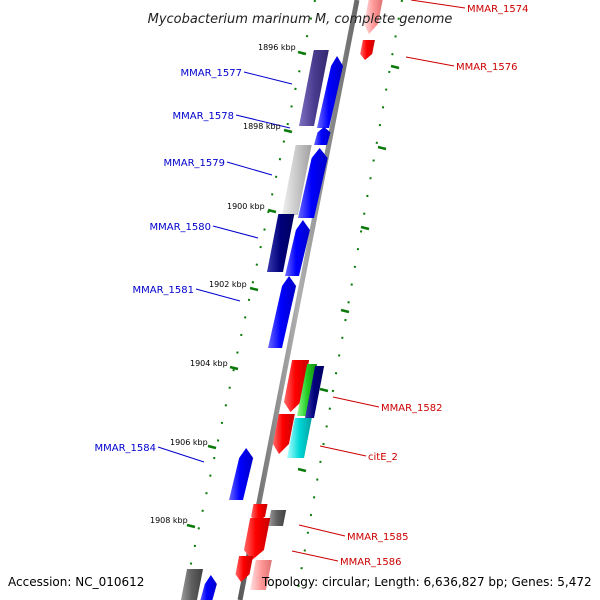  What do you see at coordinates (383, 457) in the screenshot?
I see `gene-label-cite-2: citE_2` at bounding box center [383, 457].